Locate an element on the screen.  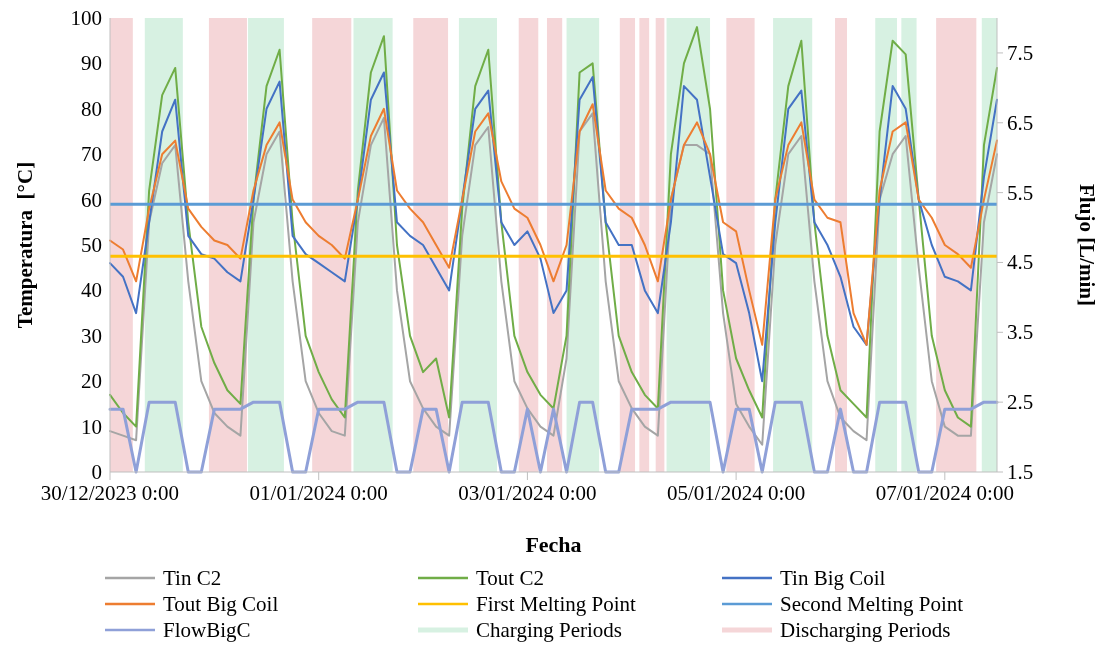
legend-label: FlowBigC is located at coordinates (207, 630).